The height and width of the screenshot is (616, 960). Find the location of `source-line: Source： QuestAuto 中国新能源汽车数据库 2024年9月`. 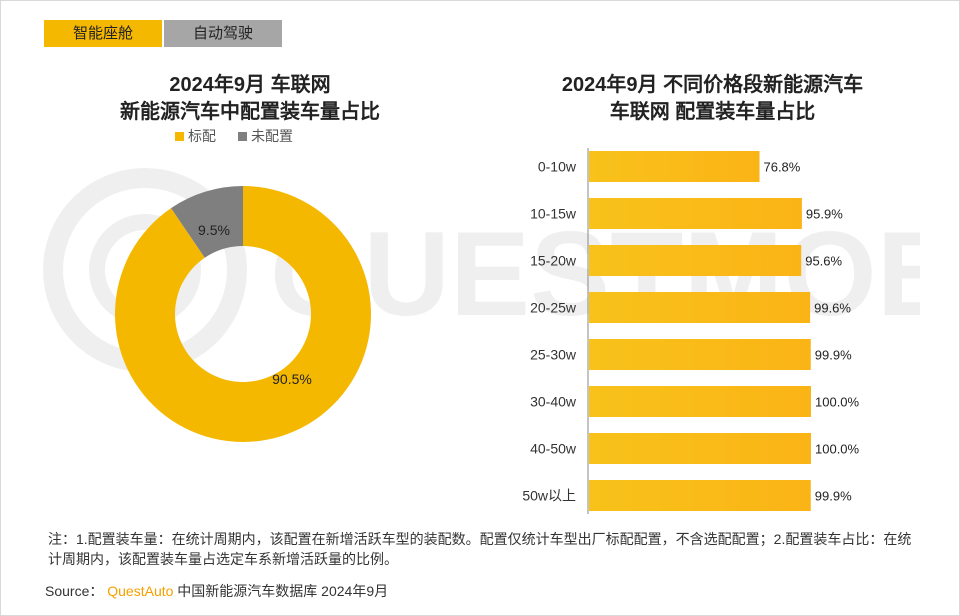

source-line: Source： QuestAuto 中国新能源汽车数据库 2024年9月 is located at coordinates (216, 591).